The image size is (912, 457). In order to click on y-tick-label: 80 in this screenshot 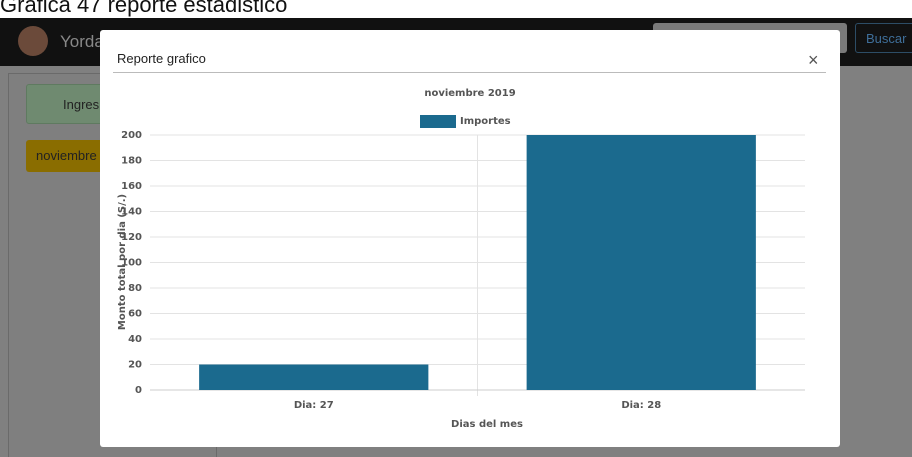, I will do `click(135, 288)`.